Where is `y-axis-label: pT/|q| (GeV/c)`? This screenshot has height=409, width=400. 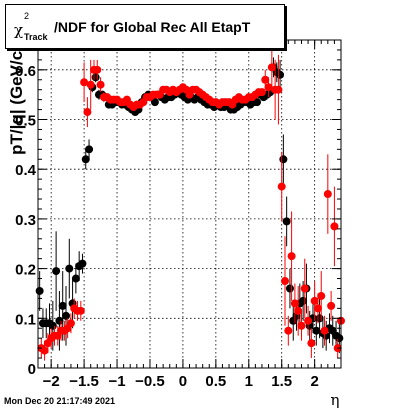
y-axis-label: pT/|q| (GeV/c) is located at coordinates (16, 100).